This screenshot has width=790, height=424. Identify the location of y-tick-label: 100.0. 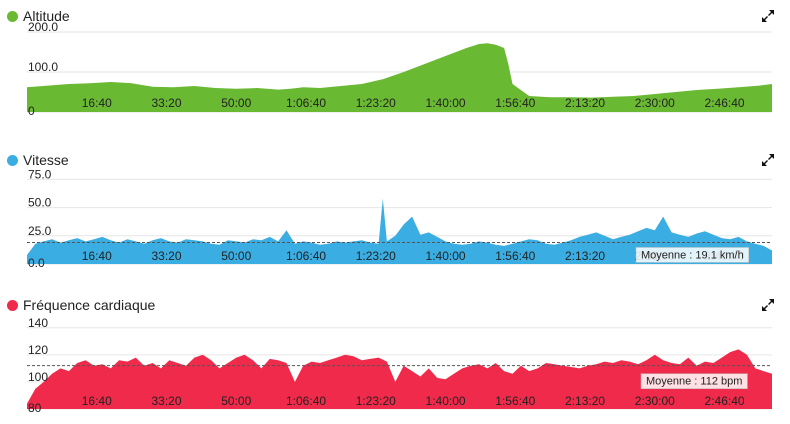
(43, 67).